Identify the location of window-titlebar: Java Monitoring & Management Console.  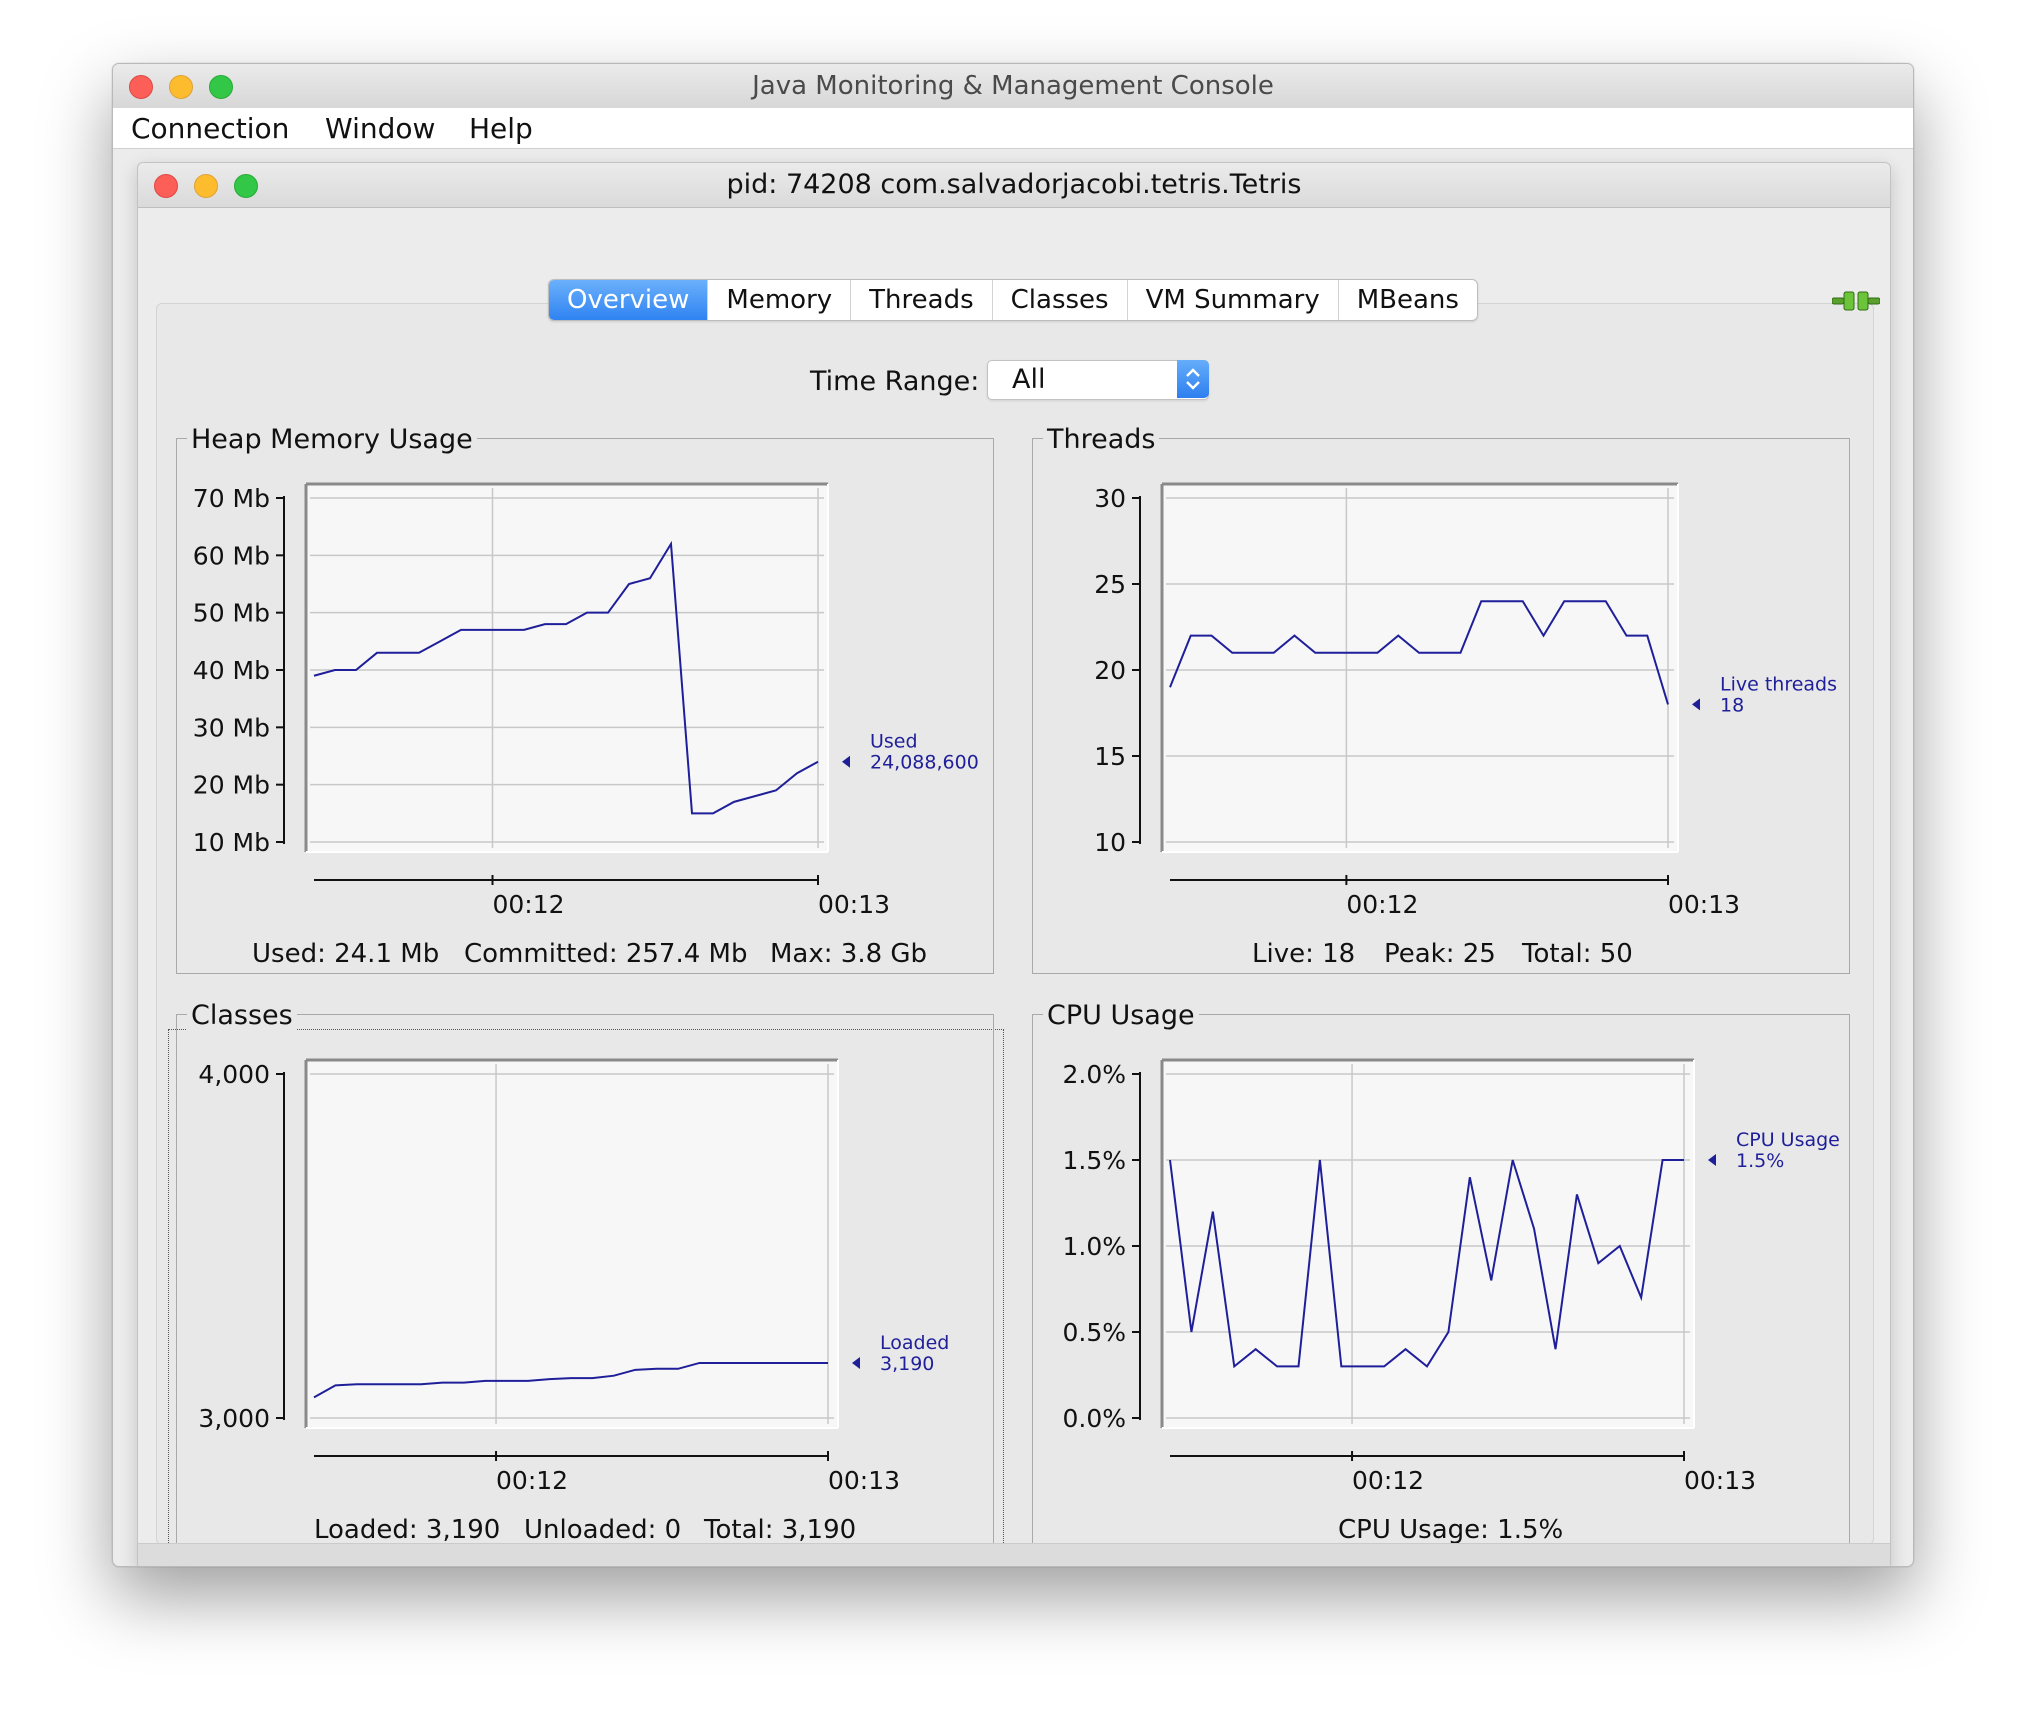
(1013, 86).